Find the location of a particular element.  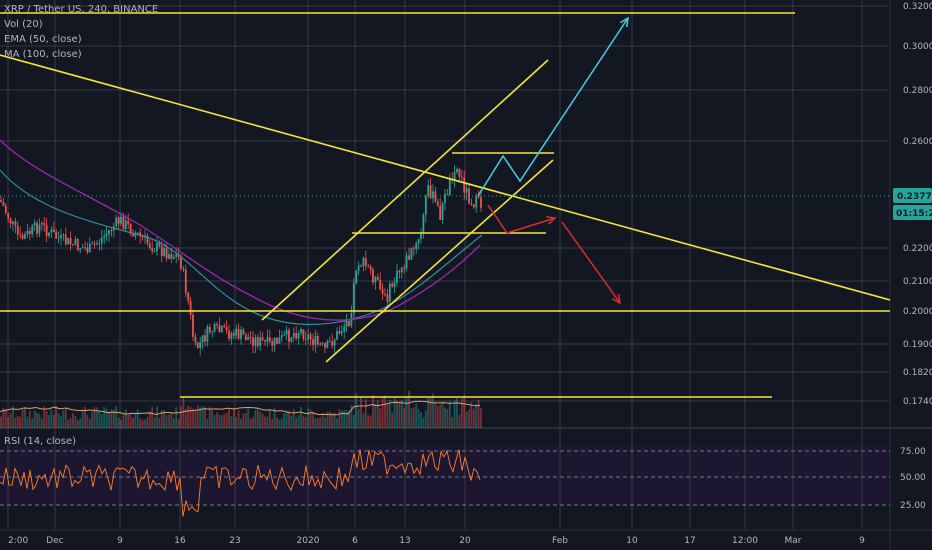

x-tick-label: 16 is located at coordinates (180, 541).